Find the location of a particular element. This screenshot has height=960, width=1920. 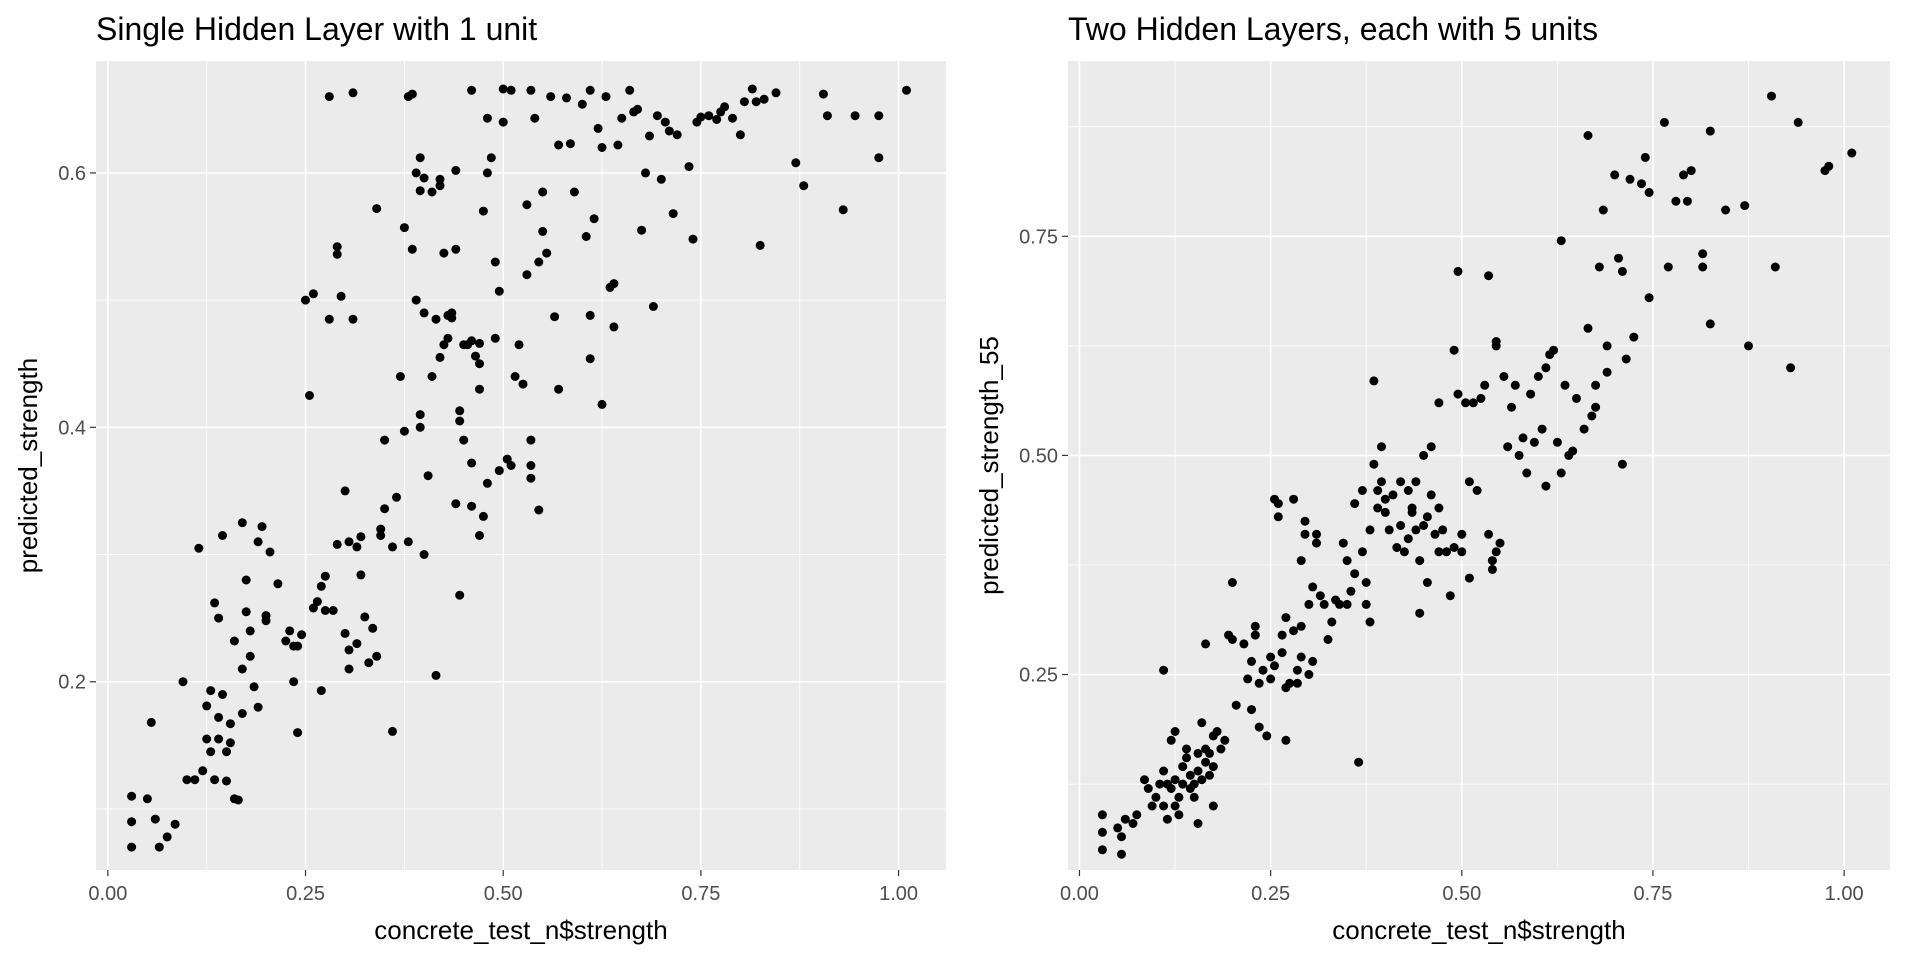

x-tick-label: 0.25 is located at coordinates (1270, 894).